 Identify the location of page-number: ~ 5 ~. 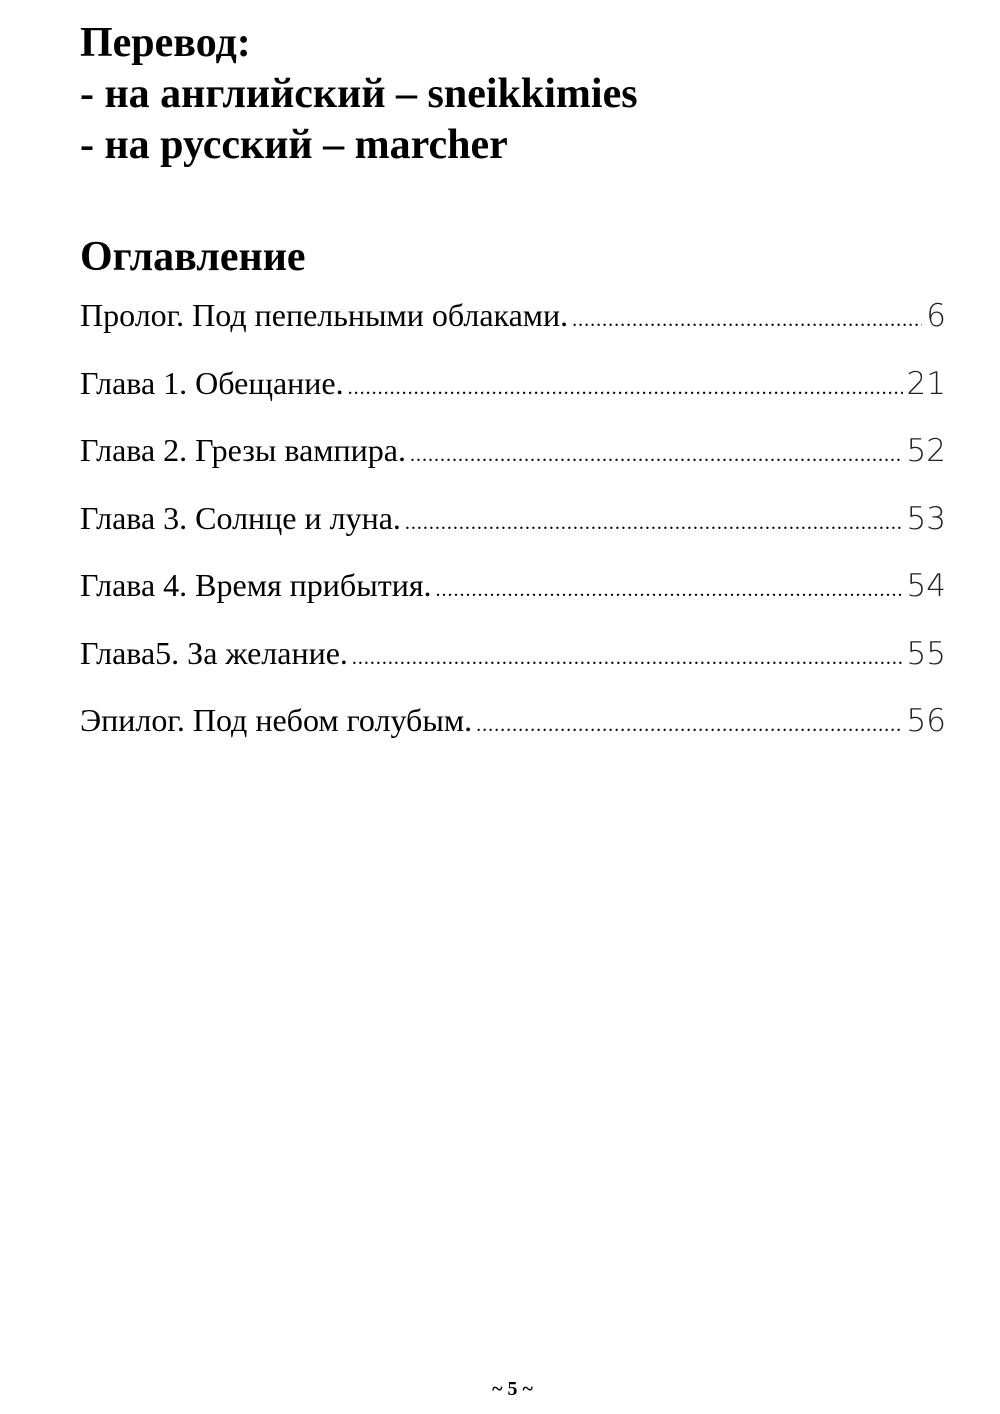
(512, 1389).